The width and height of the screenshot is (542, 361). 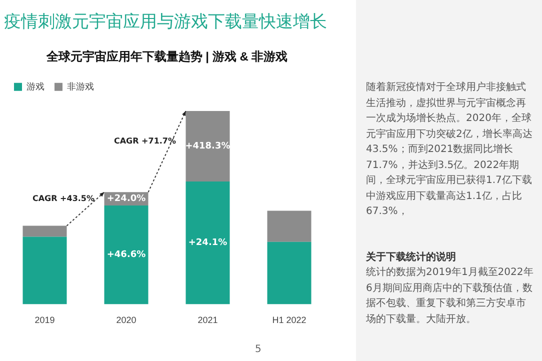 What do you see at coordinates (145, 141) in the screenshot?
I see `annotation: CAGR +71.7%` at bounding box center [145, 141].